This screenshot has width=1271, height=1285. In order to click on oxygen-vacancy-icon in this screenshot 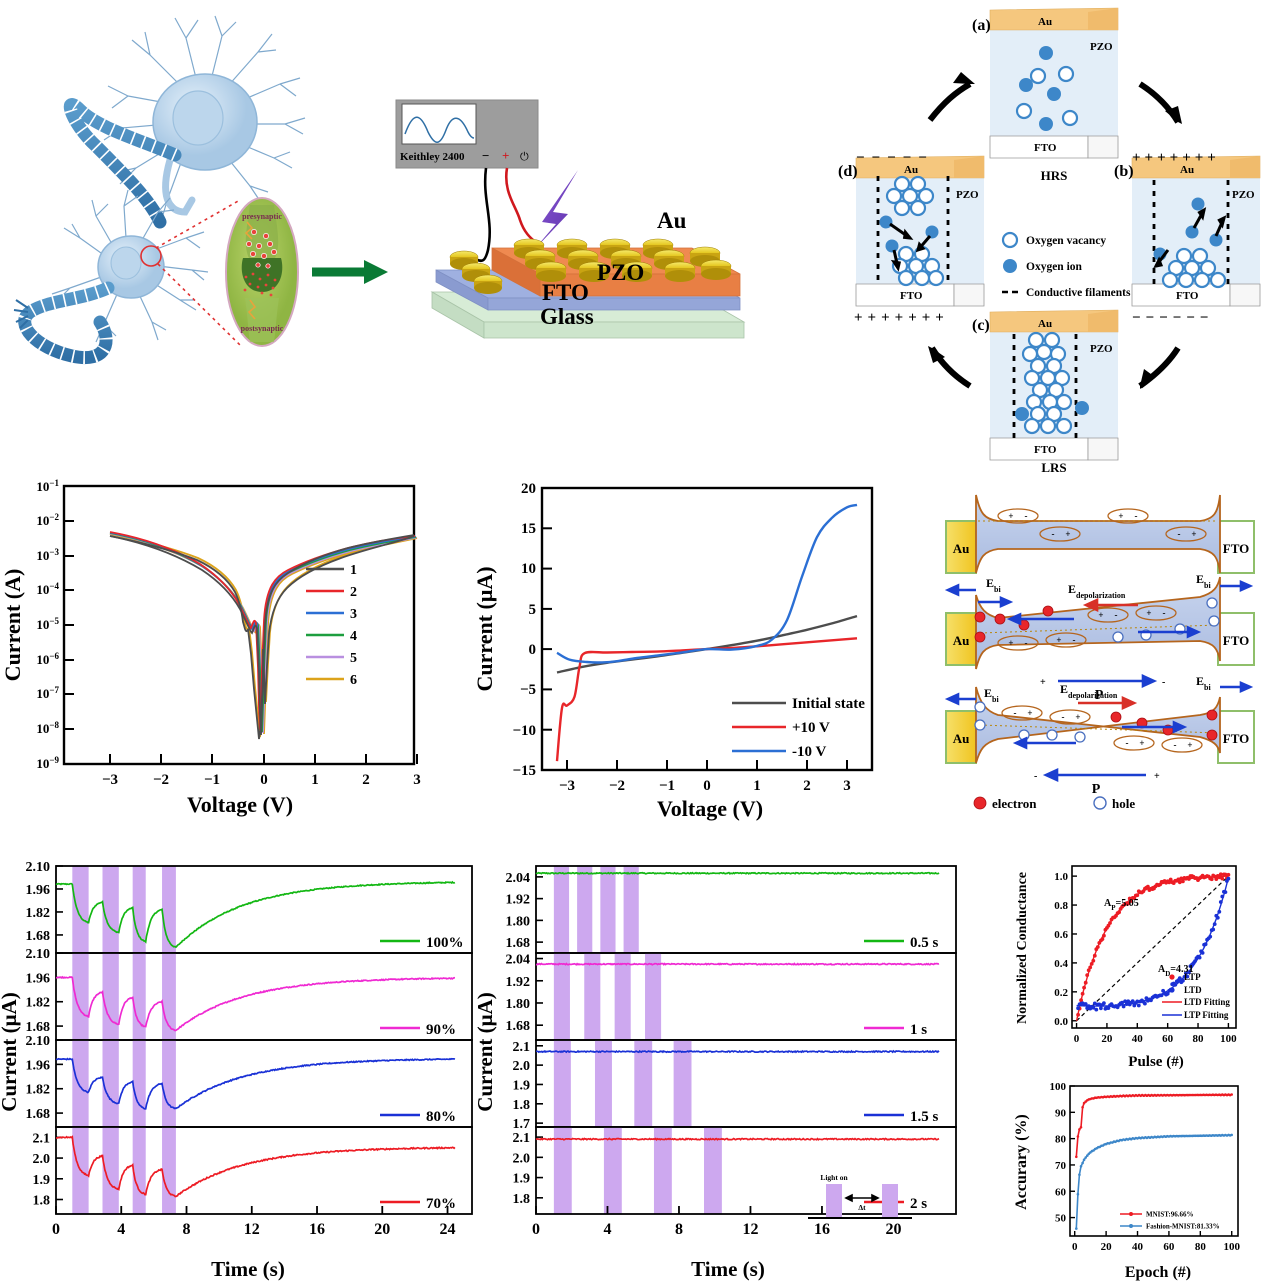, I will do `click(1010, 240)`.